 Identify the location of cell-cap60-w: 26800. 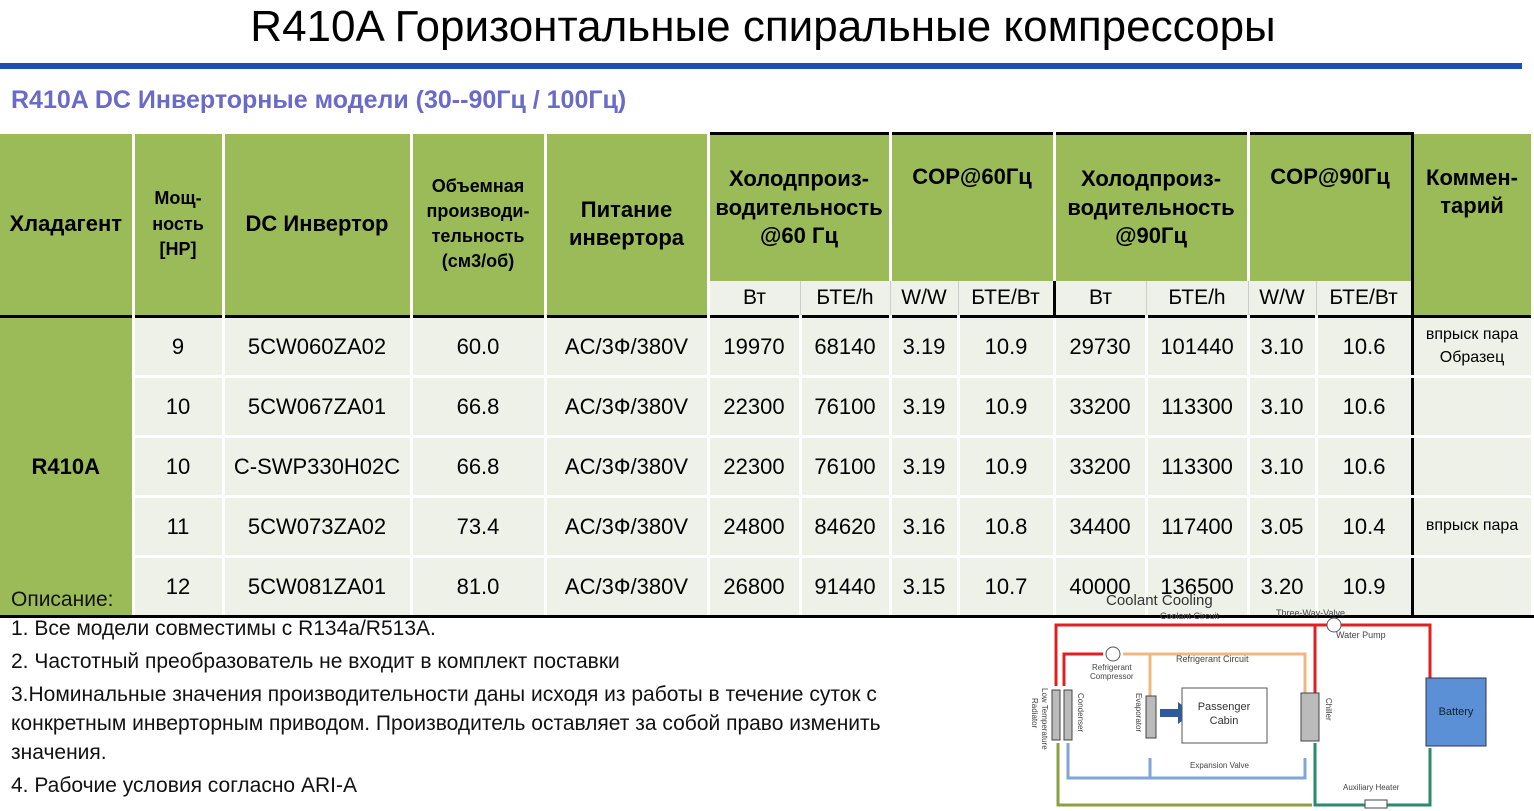
(754, 587).